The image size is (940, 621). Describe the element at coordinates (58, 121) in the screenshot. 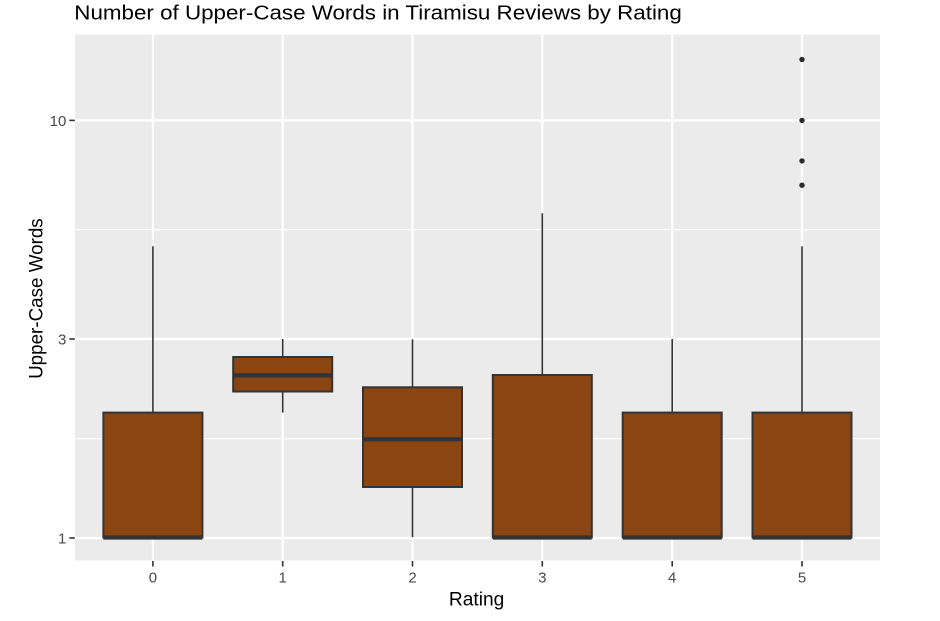

I see `svg-text: 10` at that location.